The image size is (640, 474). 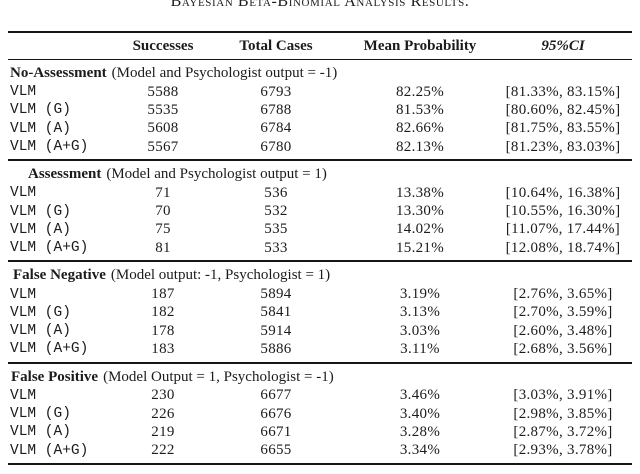 I want to click on table-caption-wrap: Bayesian Beta-Binomial Analysis Results., so click(x=320, y=5).